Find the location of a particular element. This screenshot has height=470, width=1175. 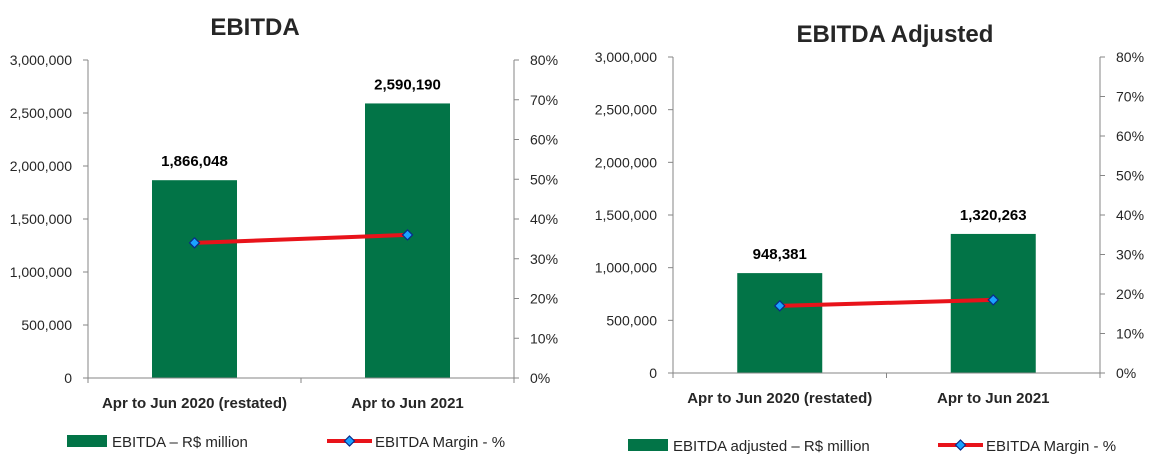

chart1-legend-bar-swatch is located at coordinates (87, 441).